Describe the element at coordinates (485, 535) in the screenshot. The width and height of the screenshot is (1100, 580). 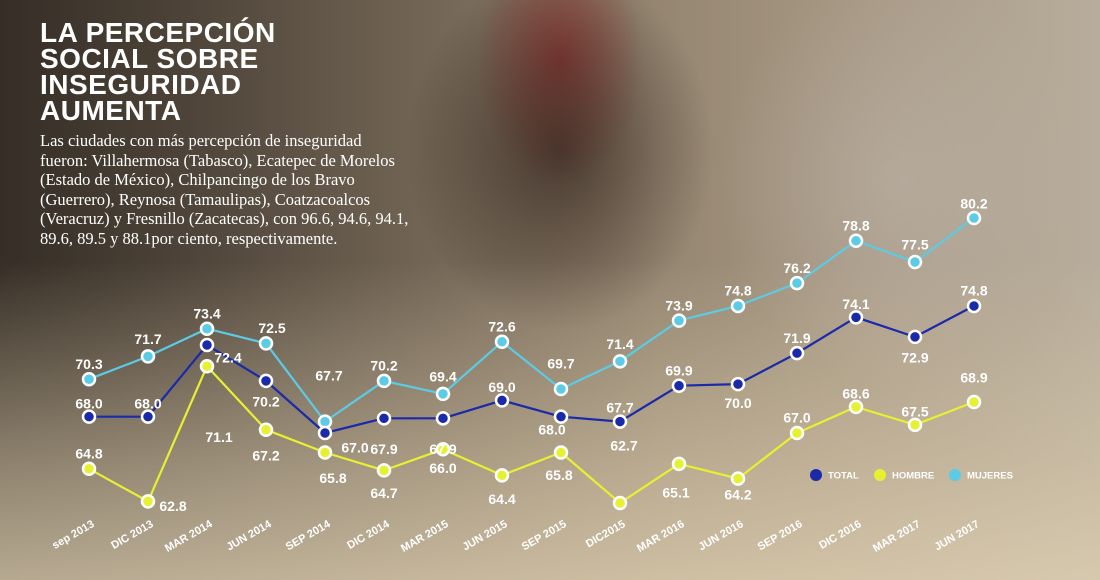
I see `x-tick-label: JUN 2015` at that location.